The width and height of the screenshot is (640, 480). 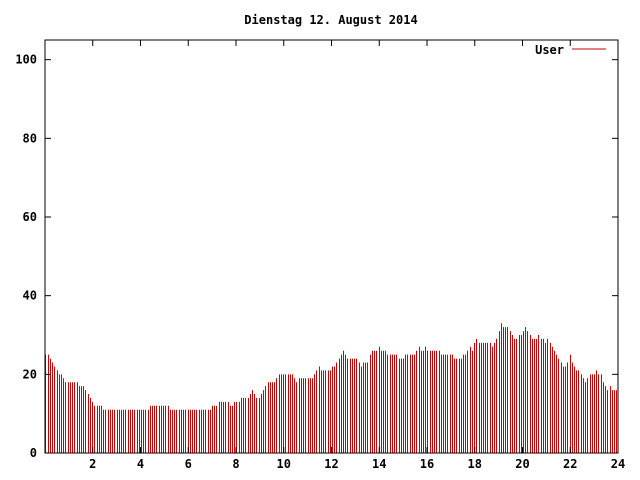 What do you see at coordinates (30, 296) in the screenshot?
I see `y-tick-label: 40` at bounding box center [30, 296].